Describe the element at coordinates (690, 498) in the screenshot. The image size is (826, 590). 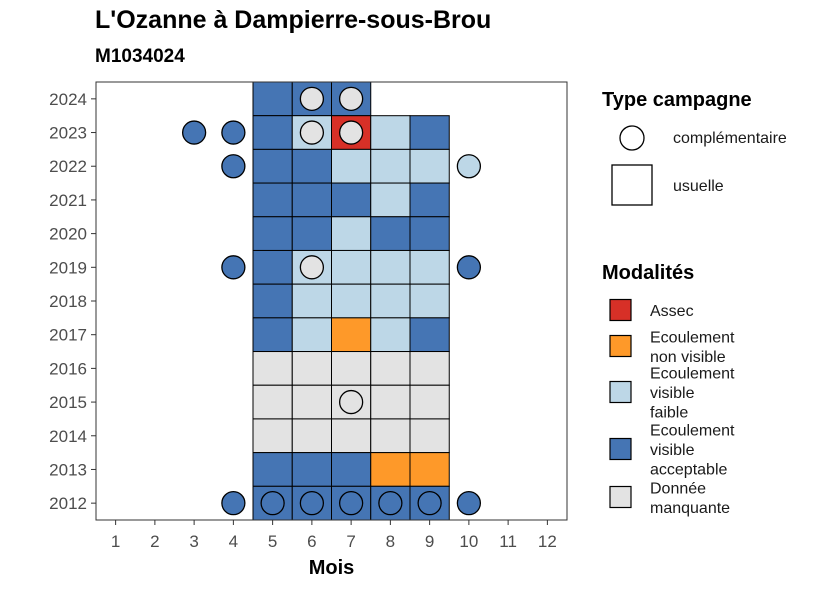
I see `legend-label-donn-e-manquante: Donnée manquante` at that location.